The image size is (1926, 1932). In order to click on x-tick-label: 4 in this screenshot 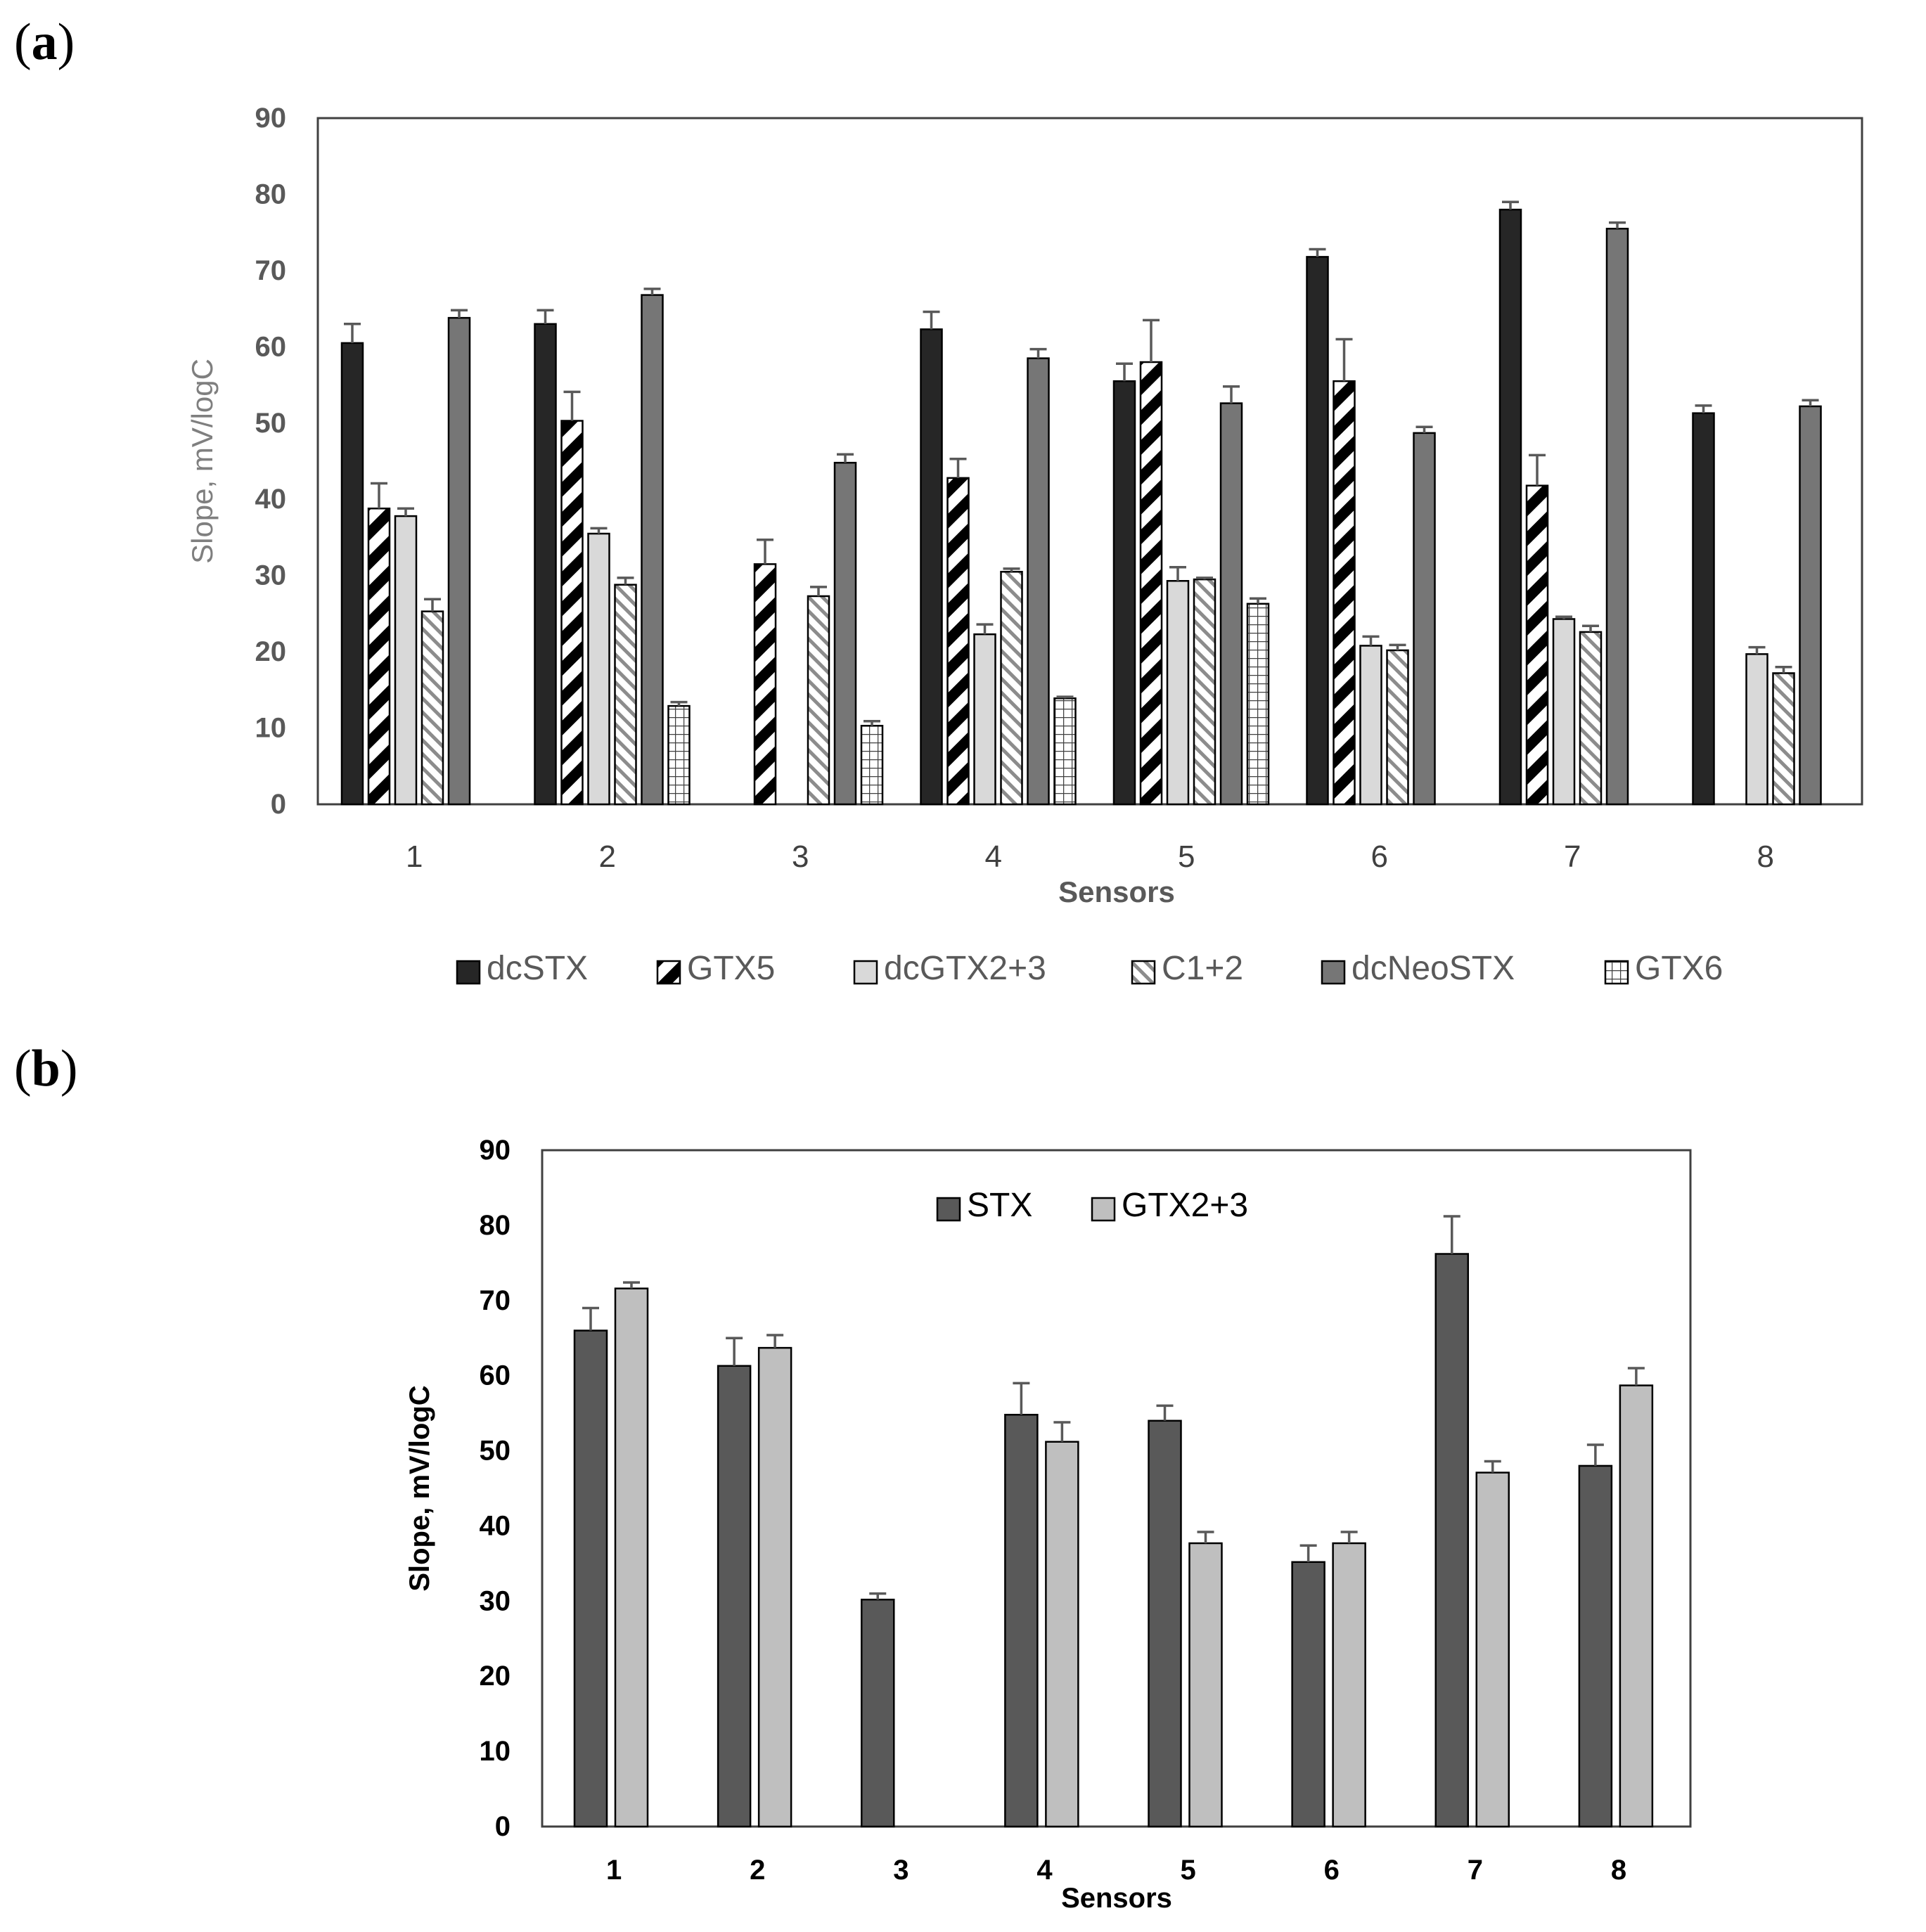, I will do `click(994, 856)`.